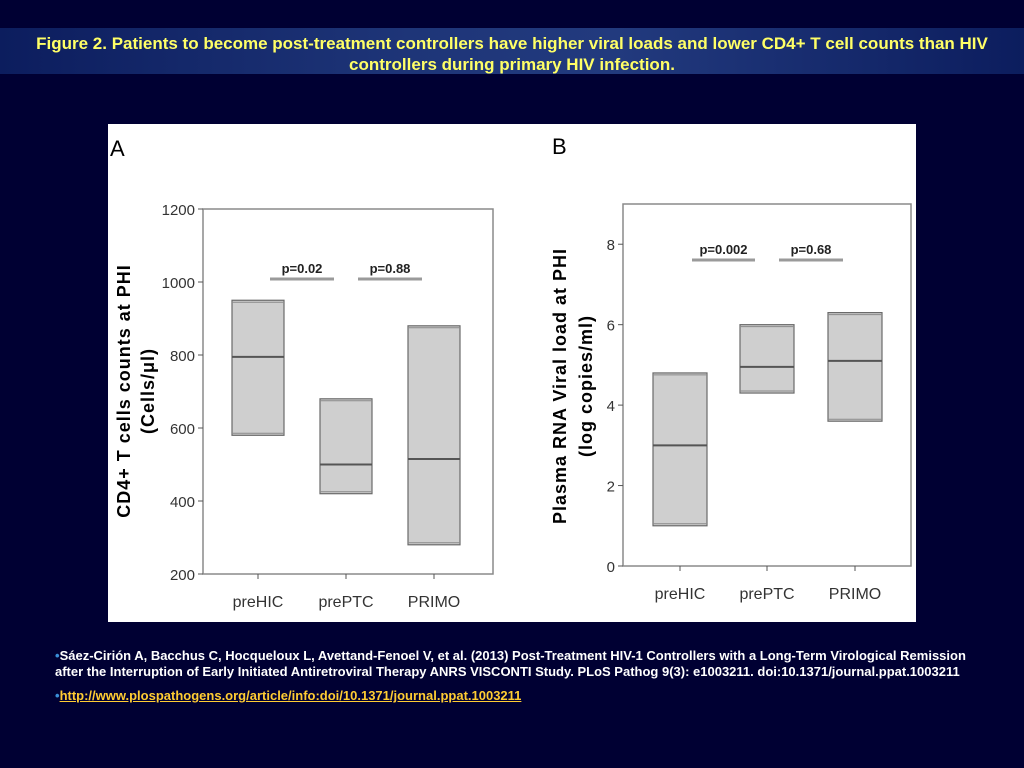 This screenshot has height=768, width=1024. What do you see at coordinates (124, 391) in the screenshot?
I see `y-axis-label: CD4+ T cells counts at PHI` at bounding box center [124, 391].